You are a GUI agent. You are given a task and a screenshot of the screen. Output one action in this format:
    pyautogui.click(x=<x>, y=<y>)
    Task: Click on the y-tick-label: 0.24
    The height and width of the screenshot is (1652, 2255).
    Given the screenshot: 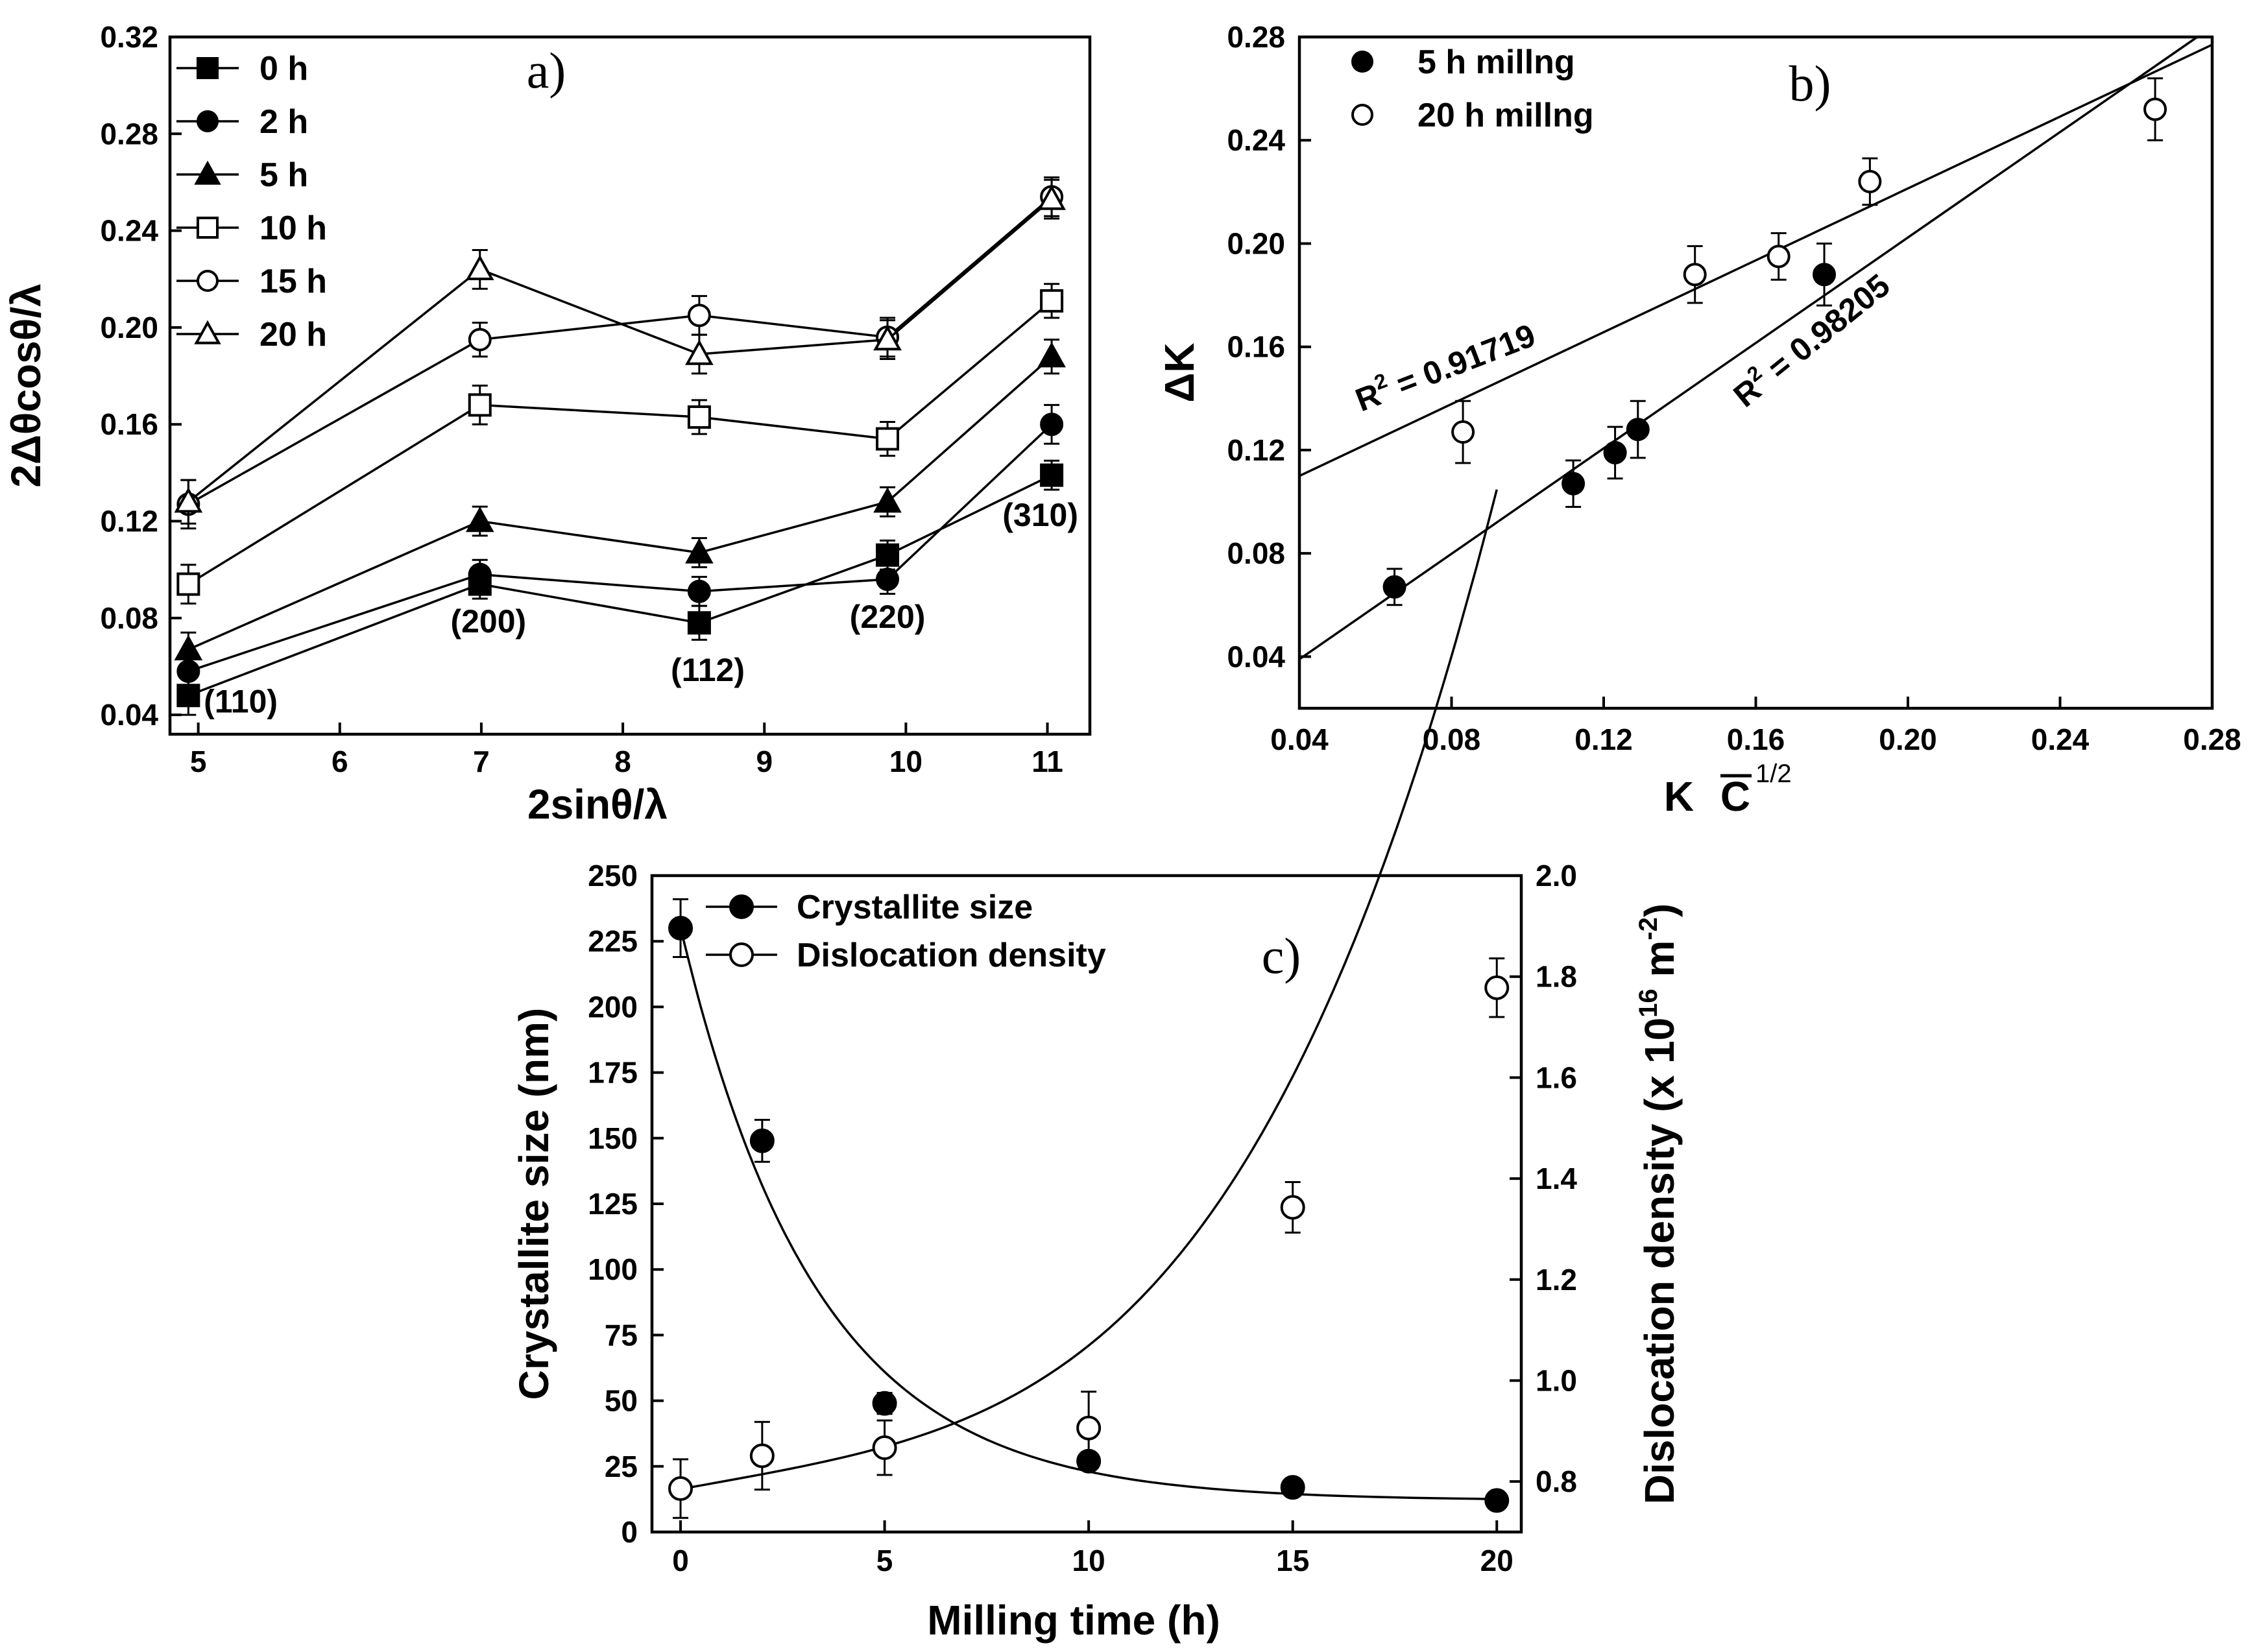 What is the action you would take?
    pyautogui.click(x=129, y=231)
    